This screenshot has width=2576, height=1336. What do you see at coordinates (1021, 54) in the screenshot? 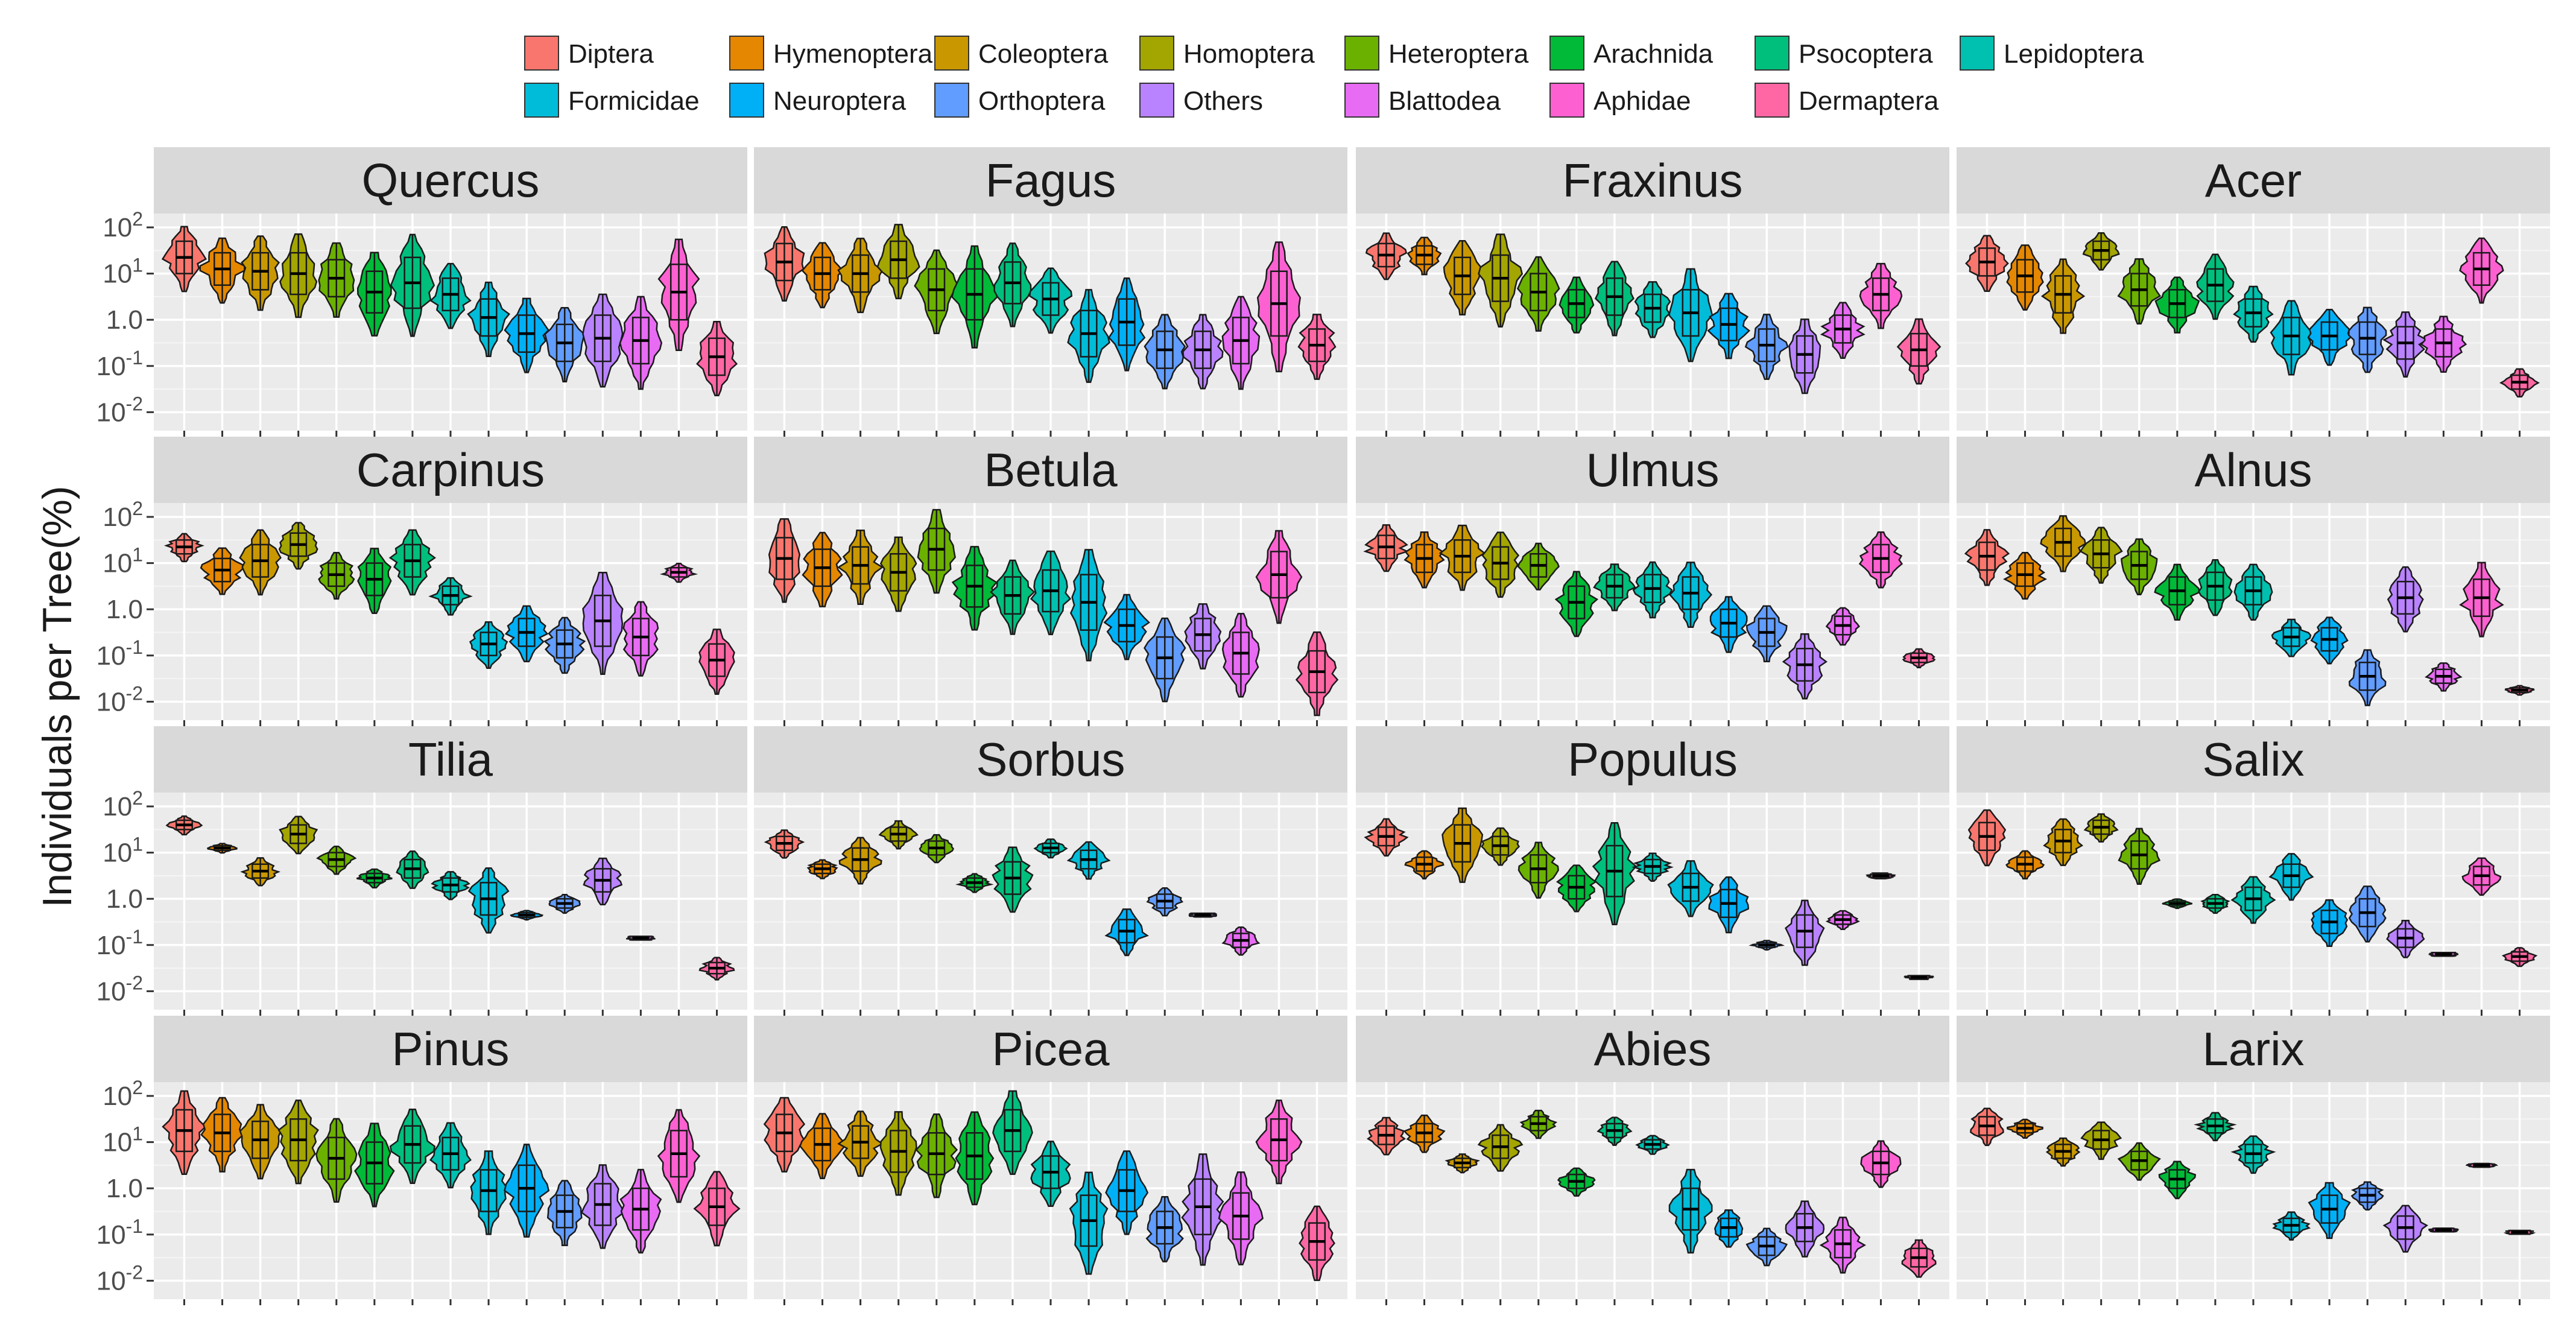
I see `legend-item: Coleoptera` at bounding box center [1021, 54].